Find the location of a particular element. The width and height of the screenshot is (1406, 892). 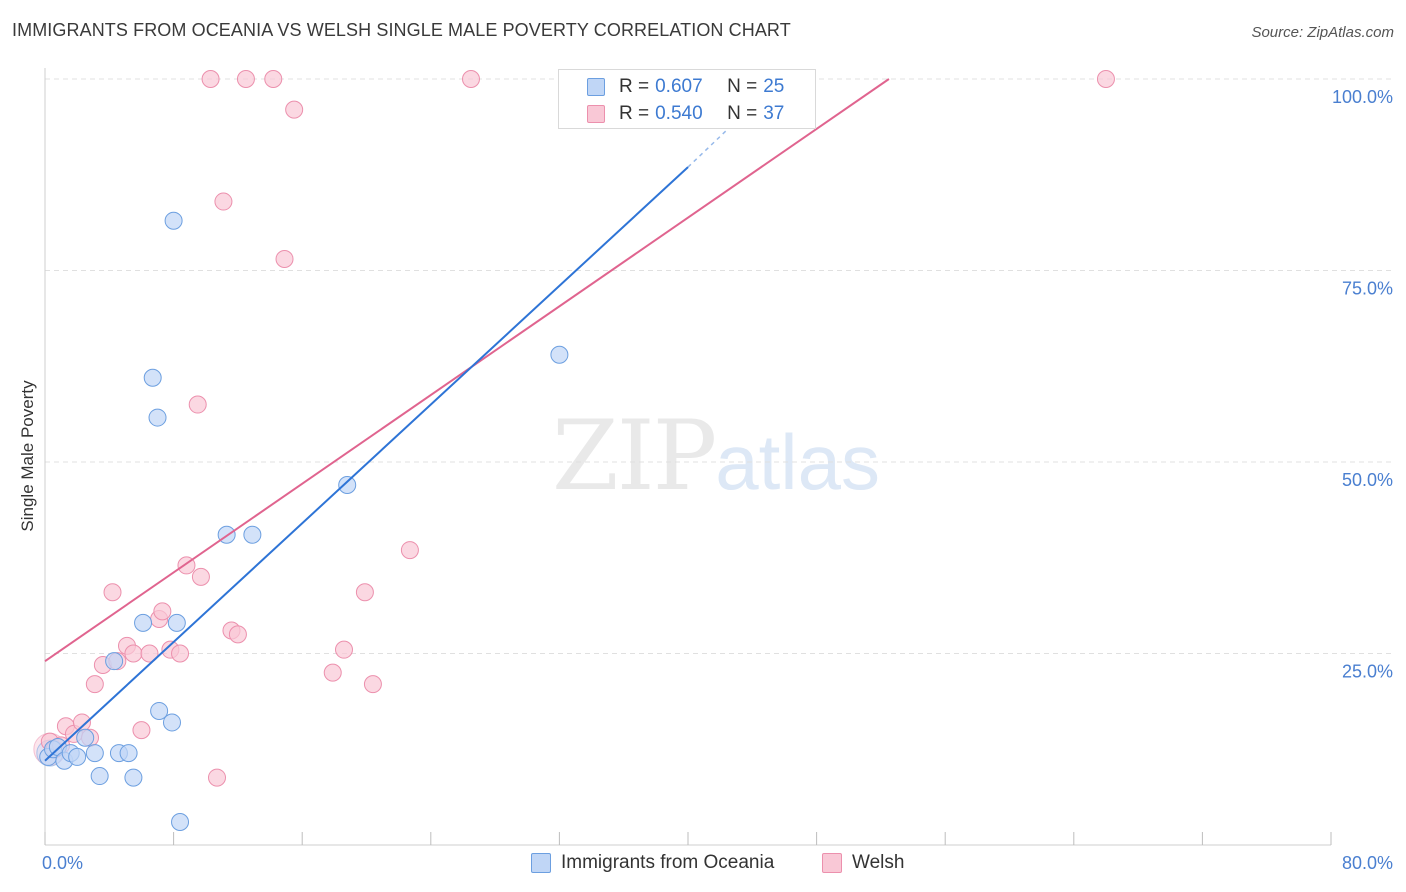

bottom-legend-swatch-oceania is located at coordinates (541, 863).